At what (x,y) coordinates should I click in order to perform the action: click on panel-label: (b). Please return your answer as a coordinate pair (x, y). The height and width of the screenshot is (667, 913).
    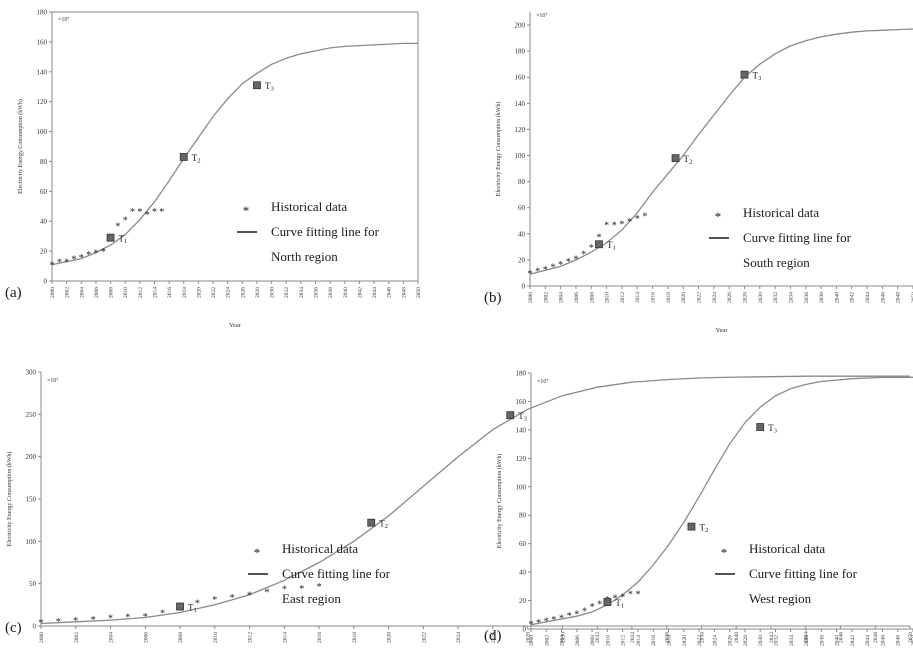
    Looking at the image, I should click on (493, 298).